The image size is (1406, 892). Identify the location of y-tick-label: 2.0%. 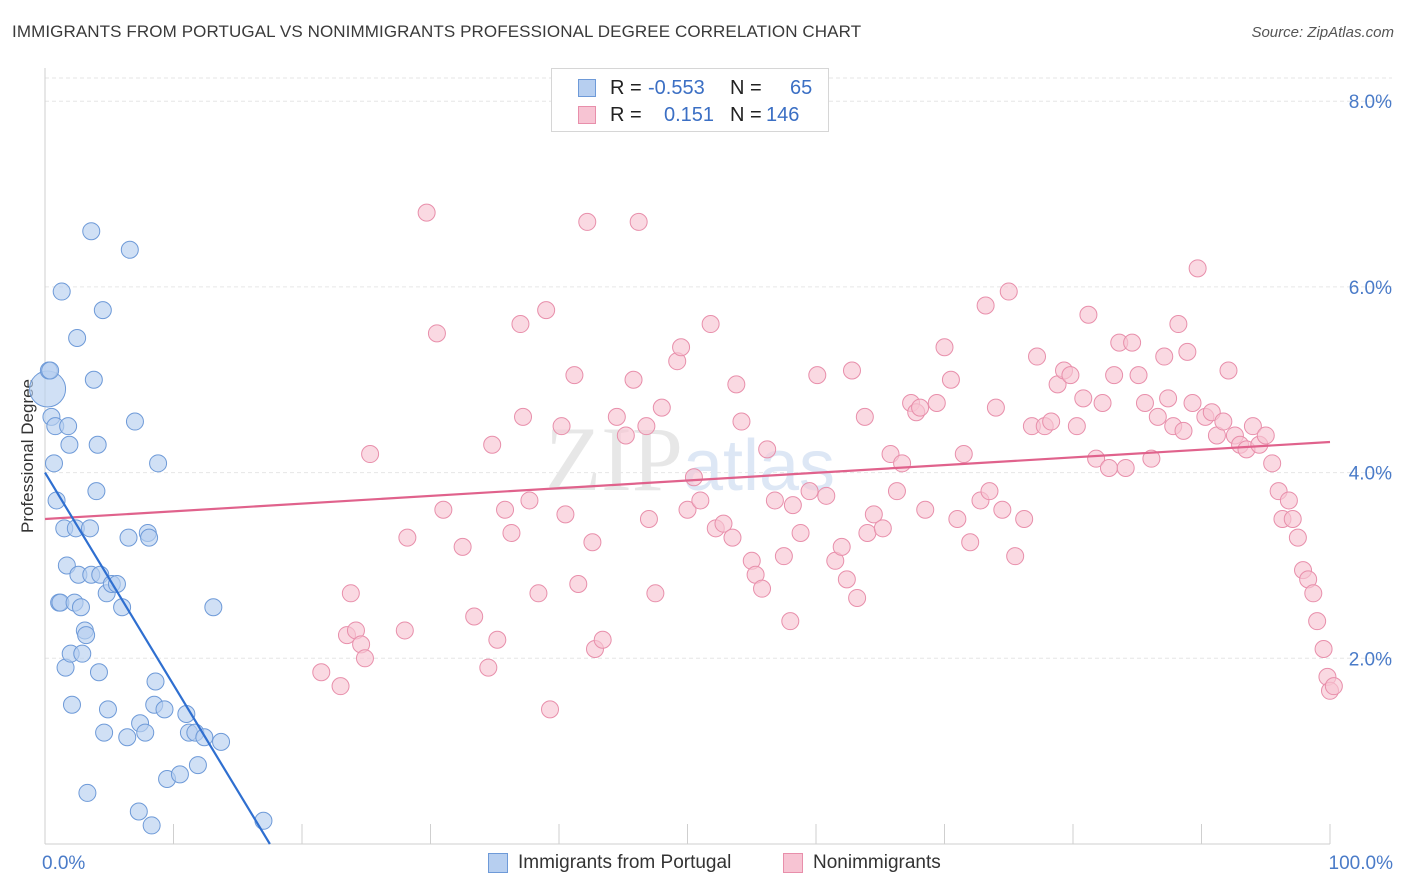
(1370, 659).